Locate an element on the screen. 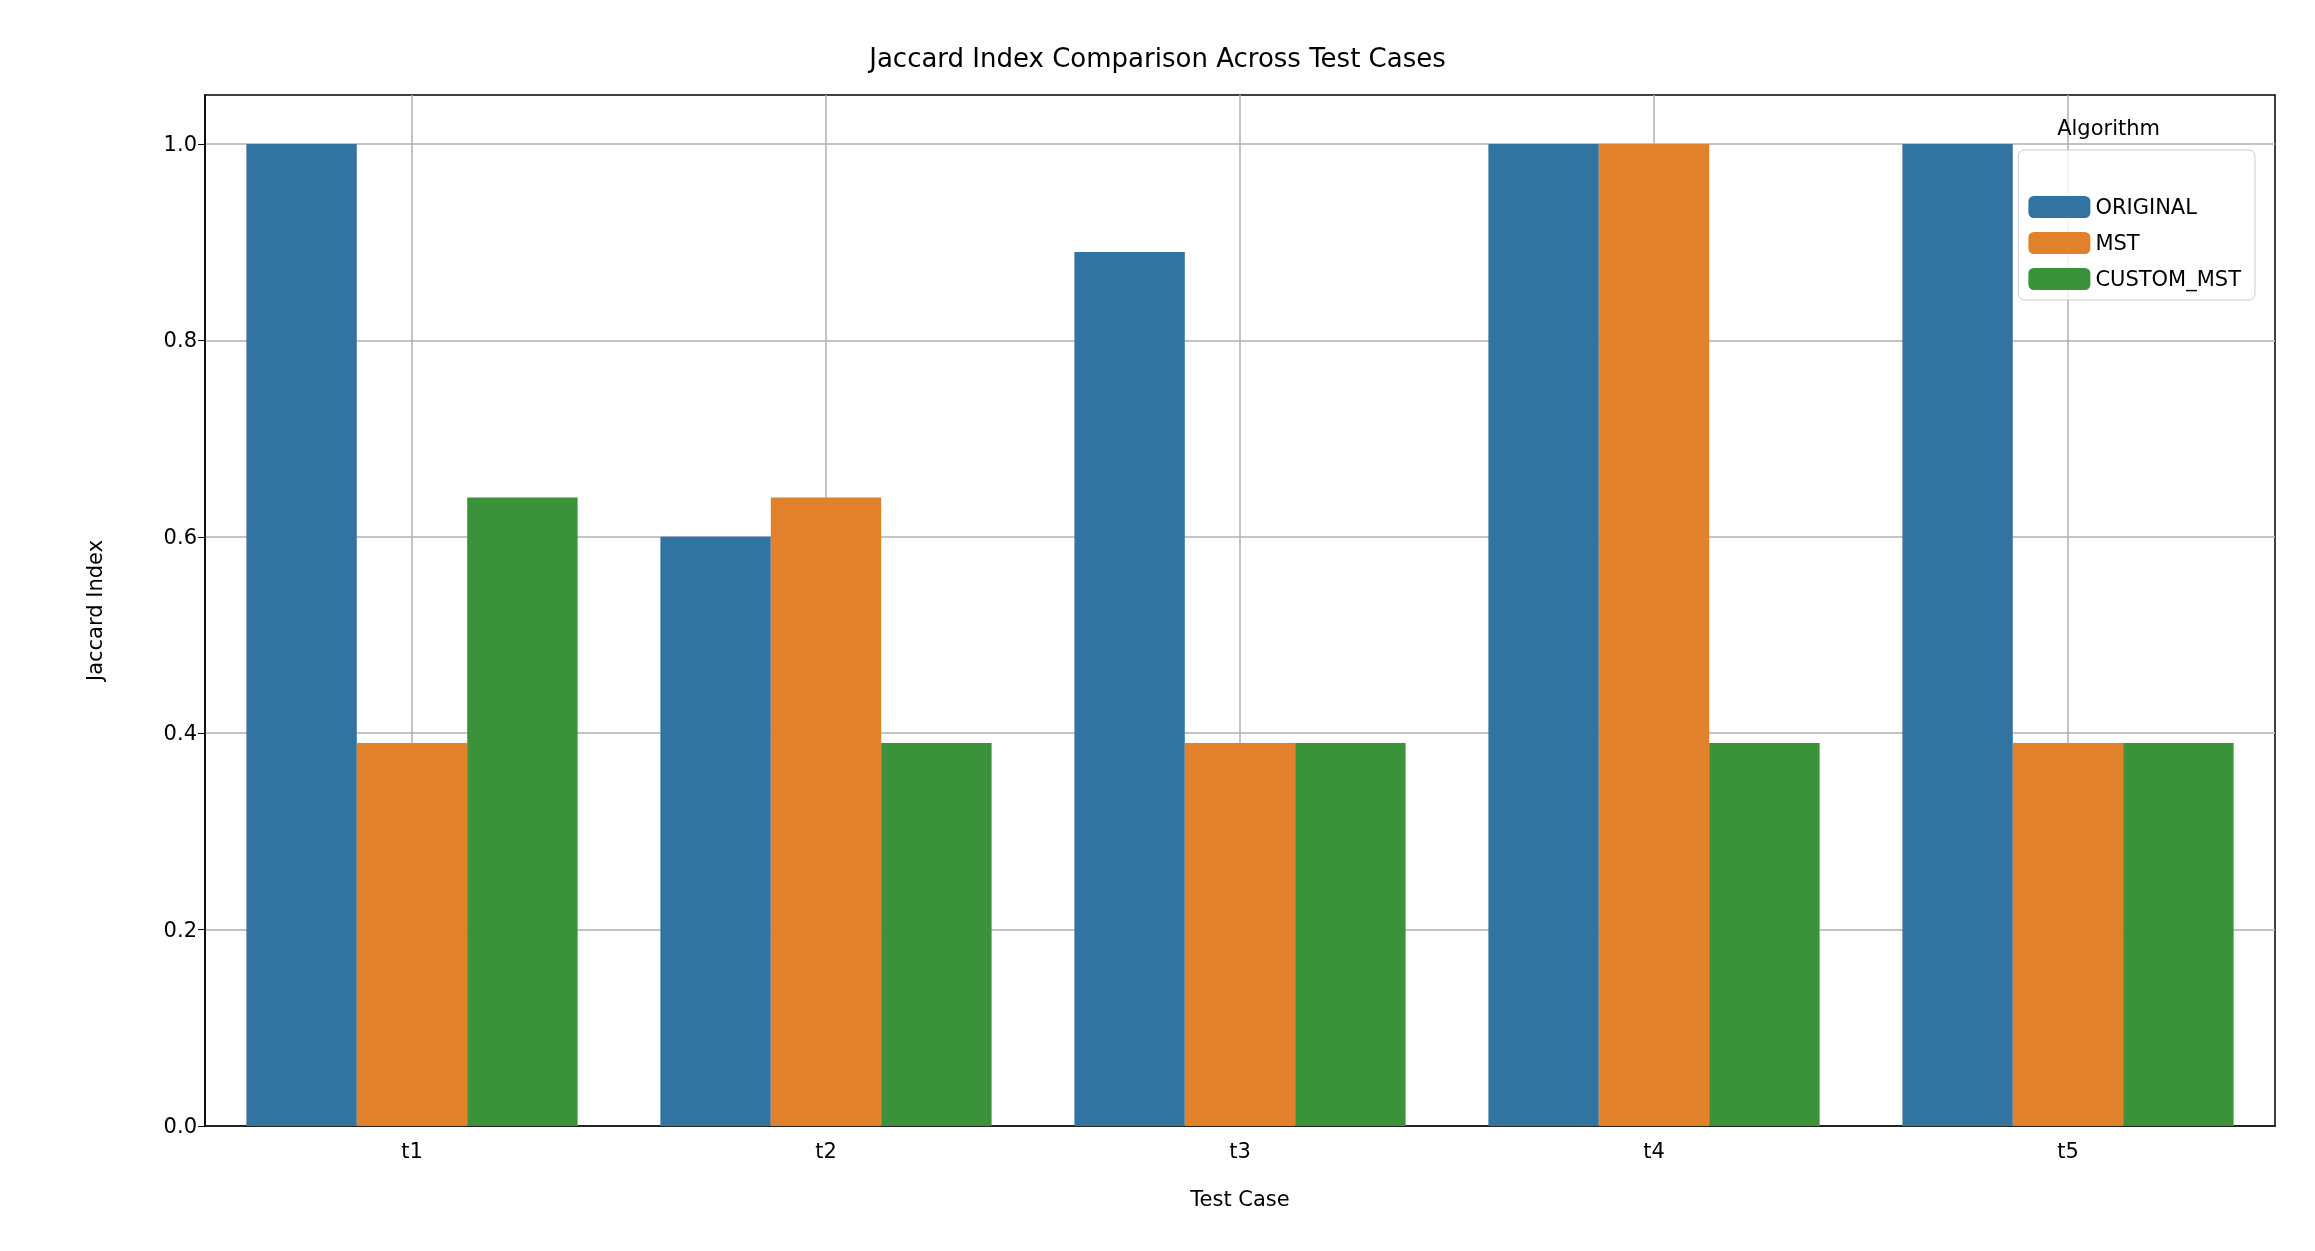 The height and width of the screenshot is (1251, 2315). chart-title: Jaccard Index Comparison Across Test Cases is located at coordinates (1156, 58).